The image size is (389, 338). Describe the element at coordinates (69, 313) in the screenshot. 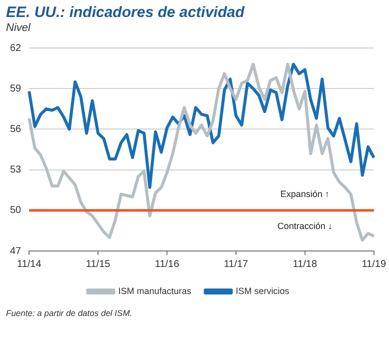

I see `source-note: Fuente: a partir de datos del ISM.` at that location.